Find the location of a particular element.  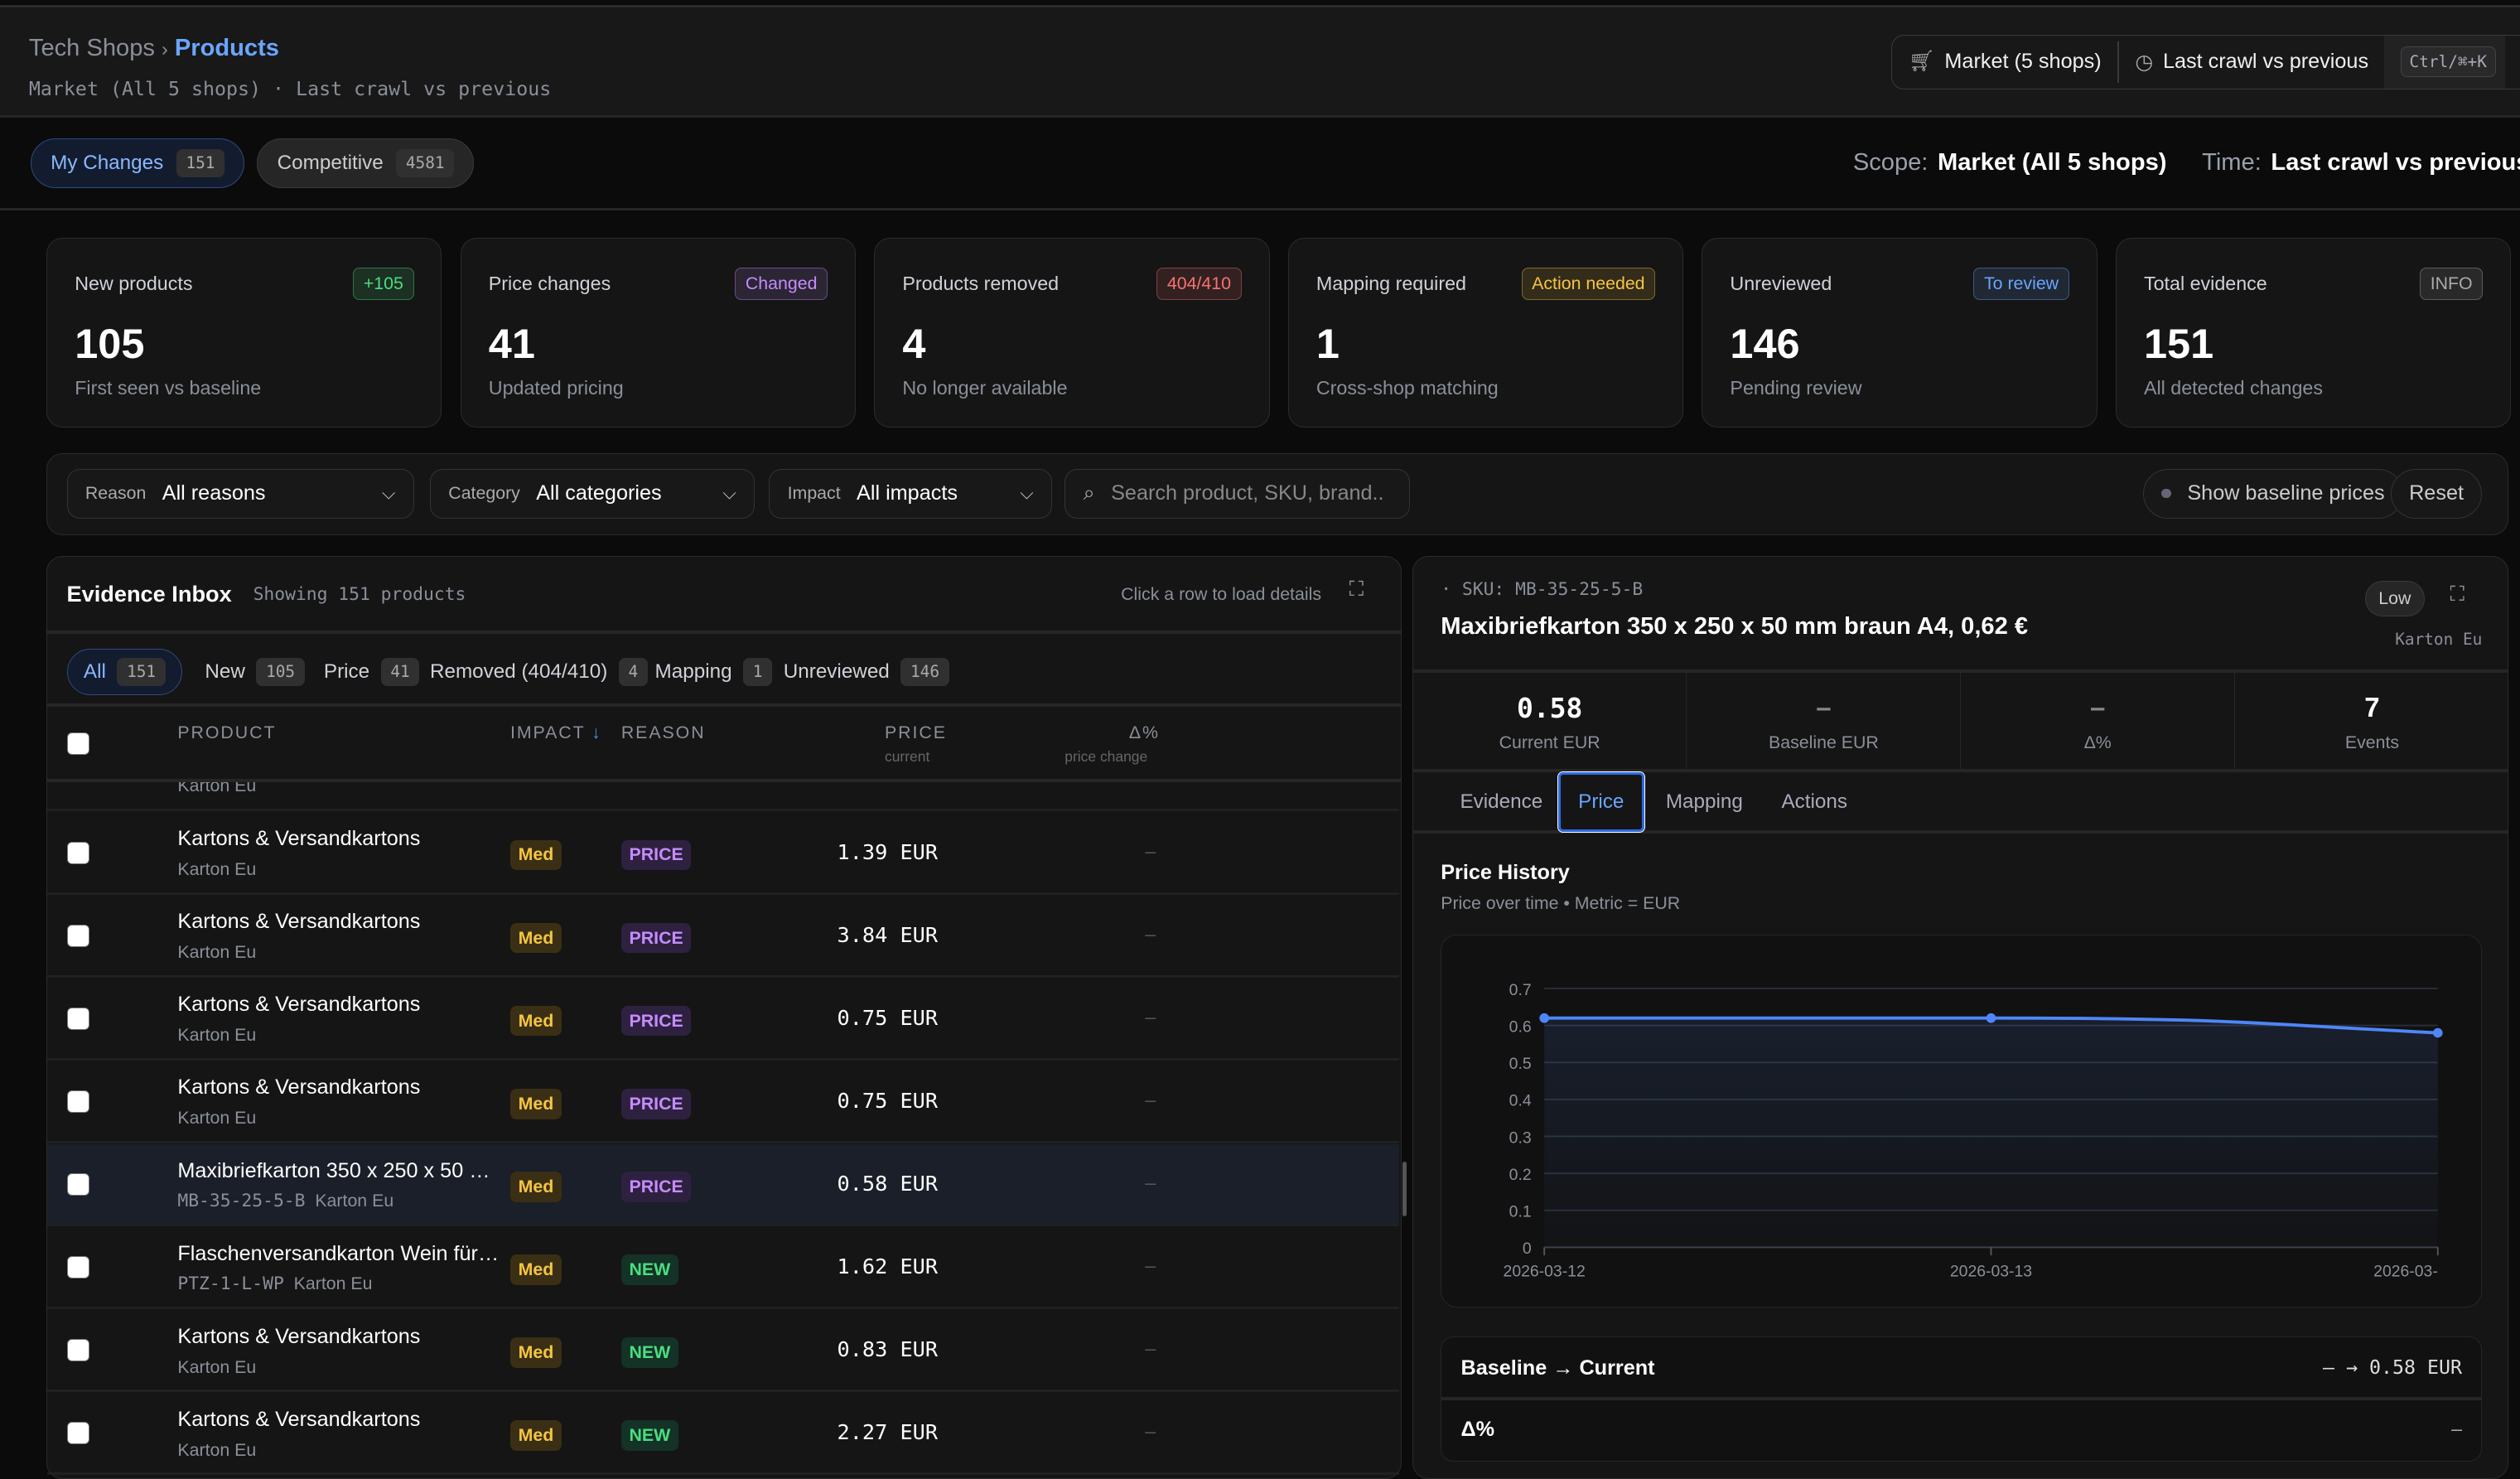

select-label: Reason is located at coordinates (115, 494).